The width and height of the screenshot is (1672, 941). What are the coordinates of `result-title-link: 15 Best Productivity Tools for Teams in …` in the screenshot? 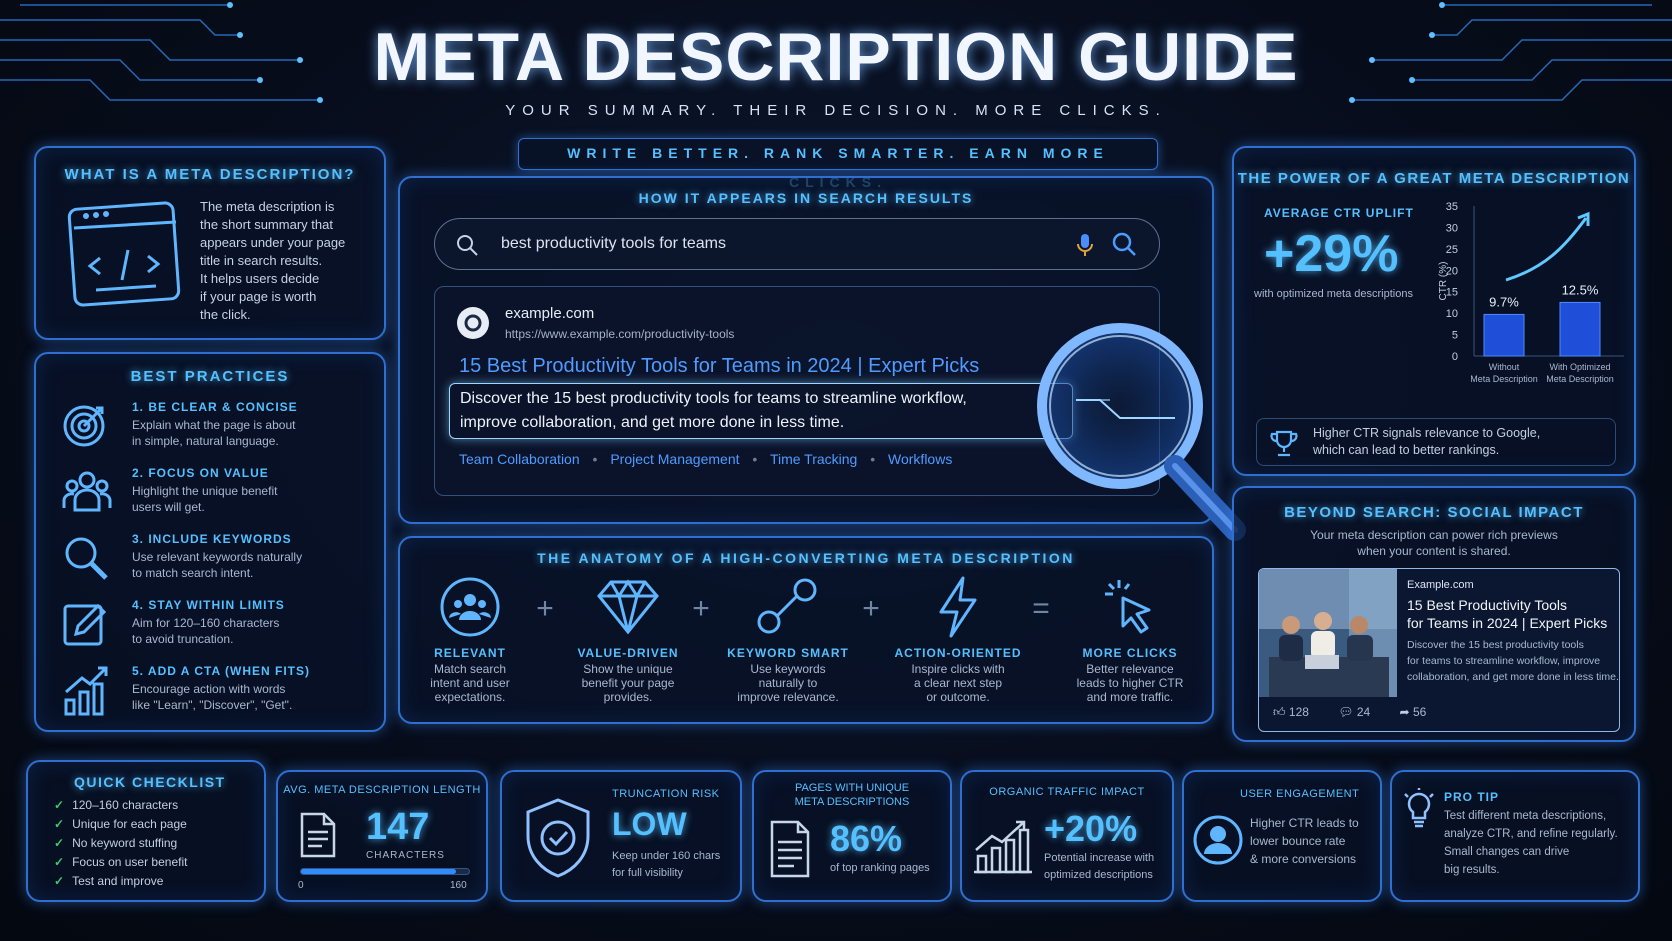 It's located at (719, 366).